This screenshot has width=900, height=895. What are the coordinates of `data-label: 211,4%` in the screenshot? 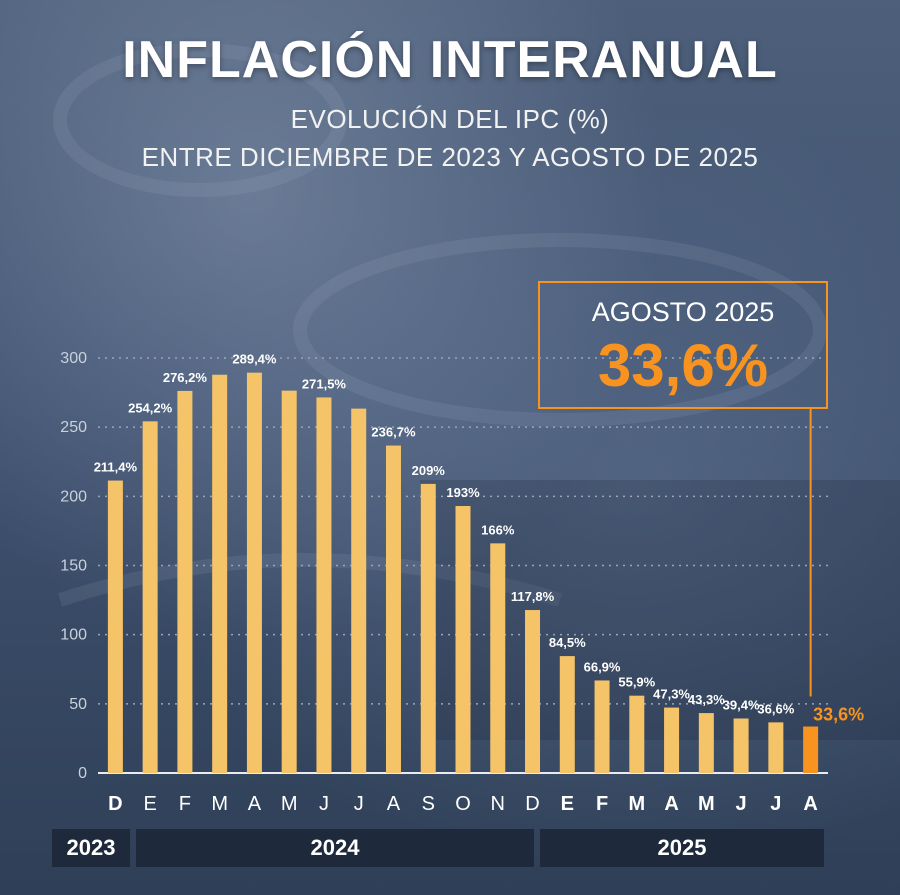 It's located at (116, 467).